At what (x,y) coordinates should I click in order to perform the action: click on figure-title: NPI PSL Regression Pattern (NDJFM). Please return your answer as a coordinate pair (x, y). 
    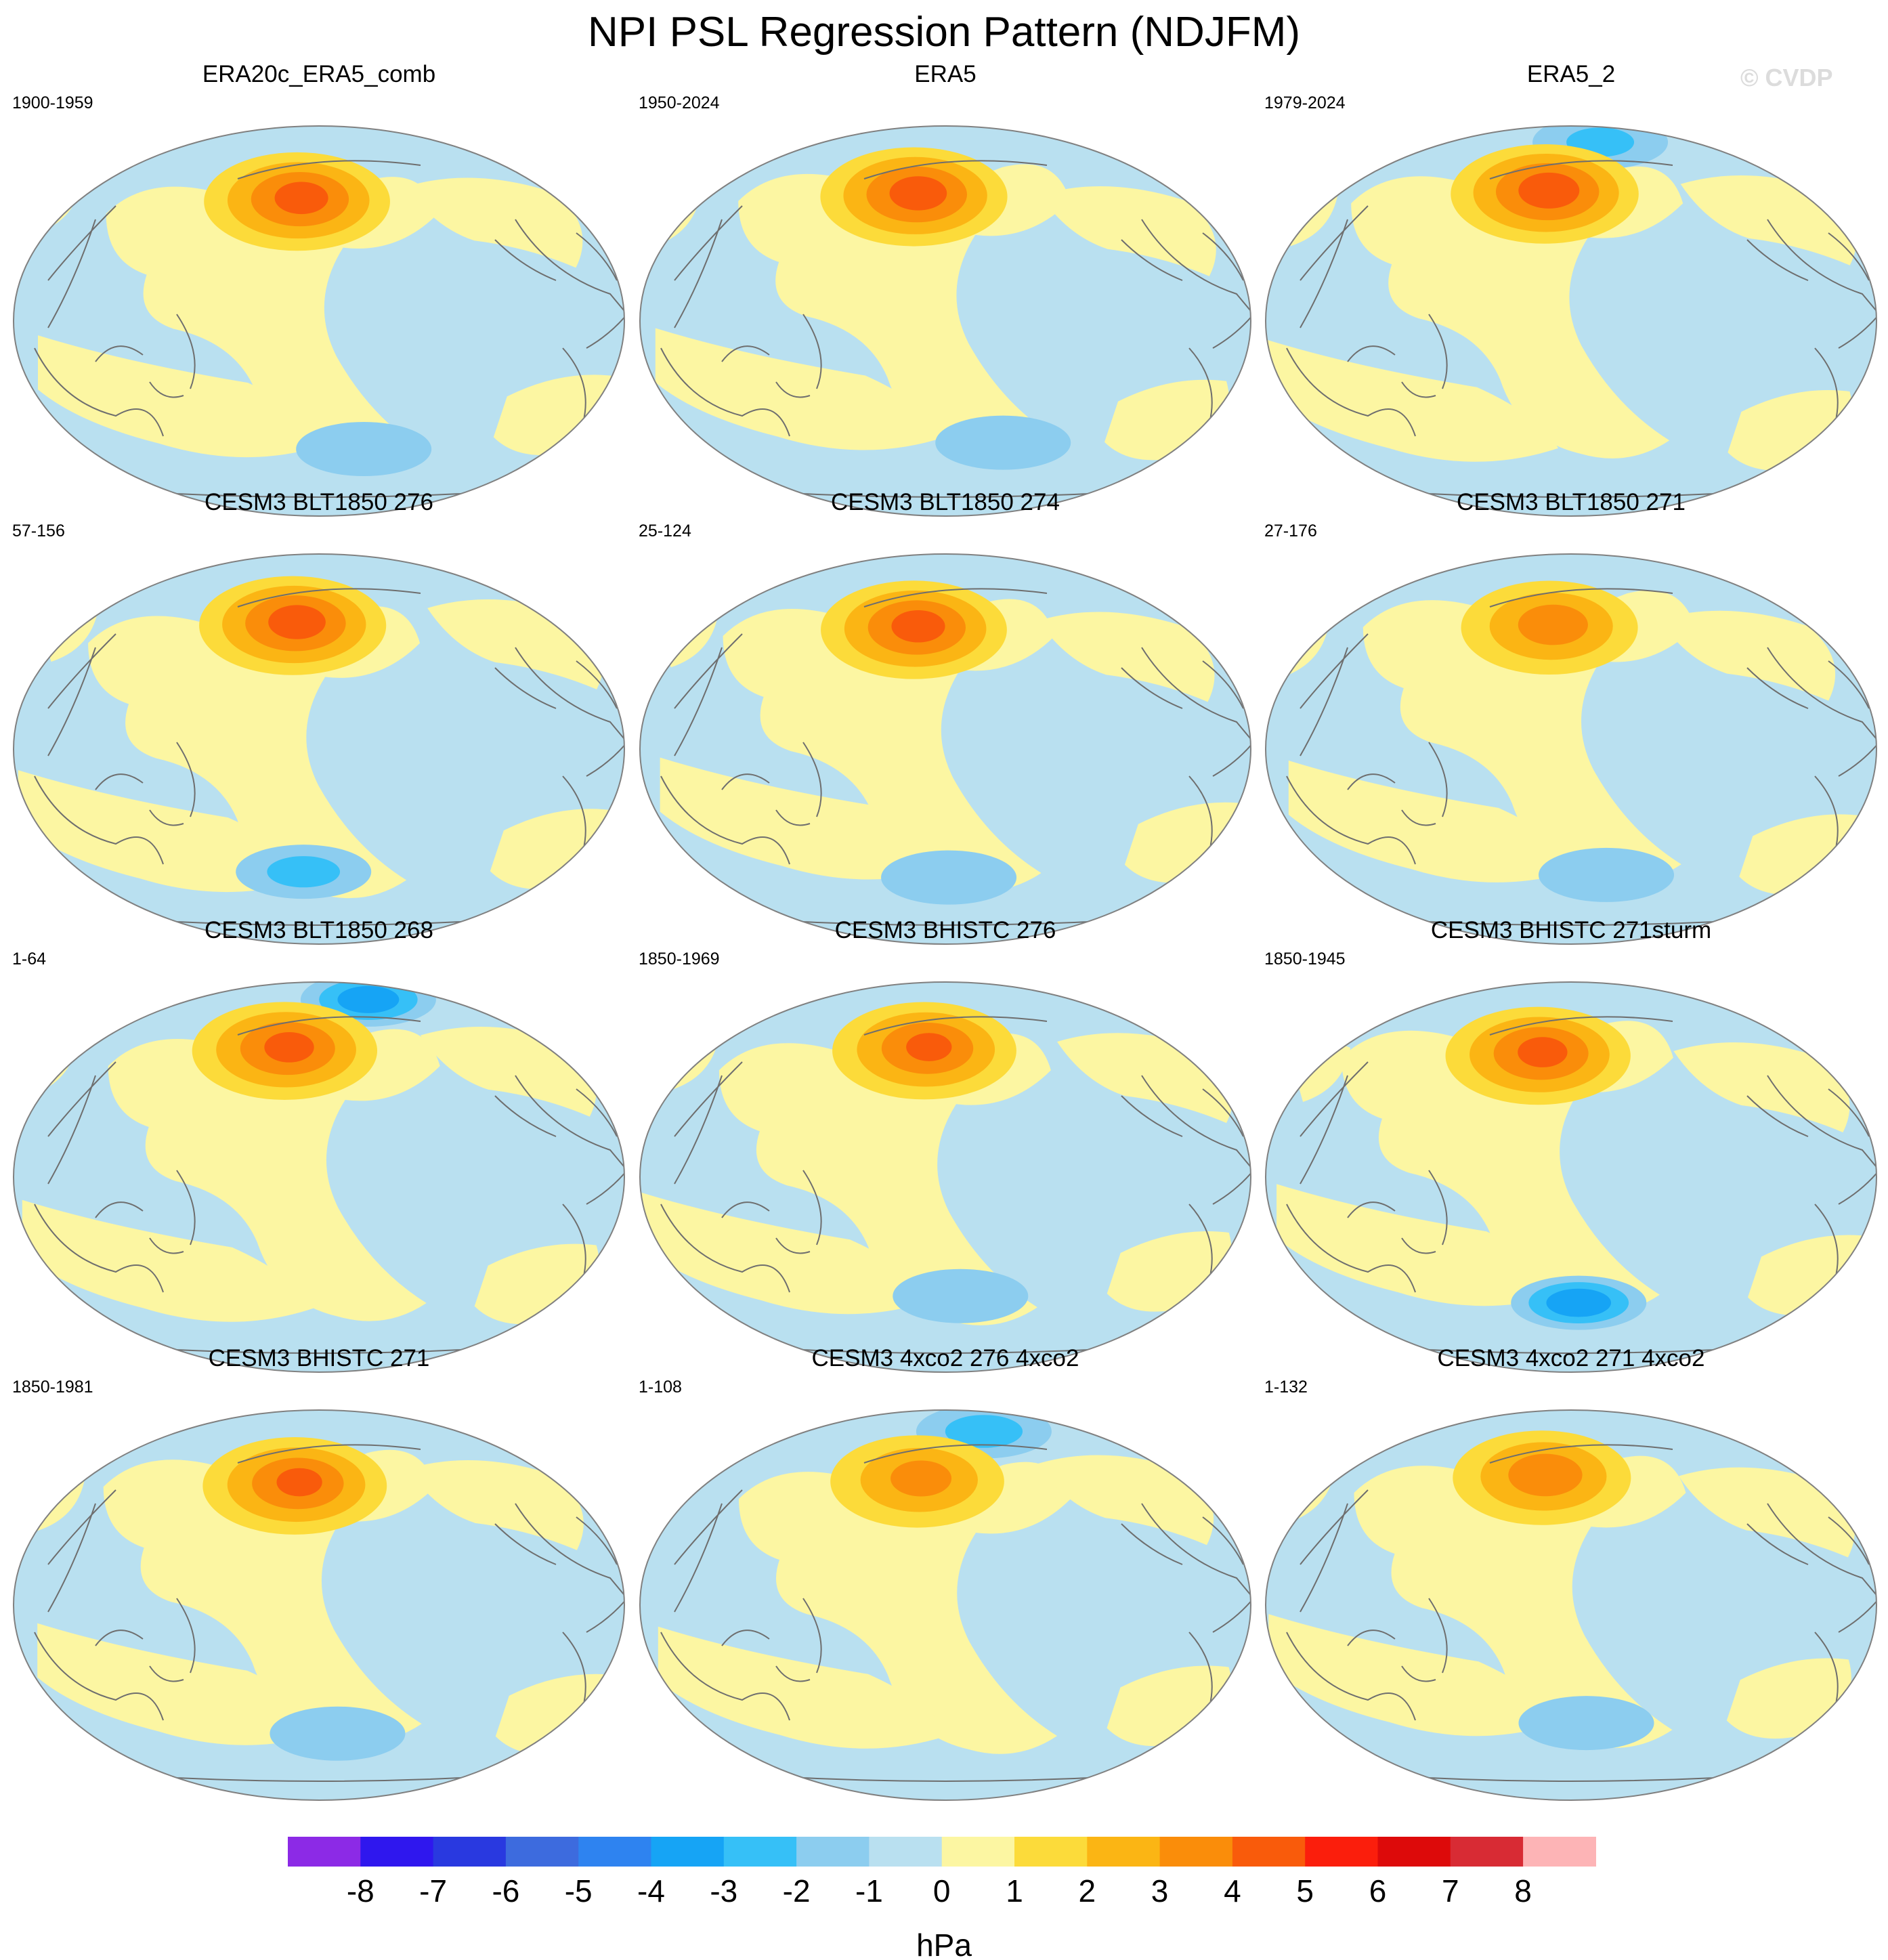
    Looking at the image, I should click on (943, 32).